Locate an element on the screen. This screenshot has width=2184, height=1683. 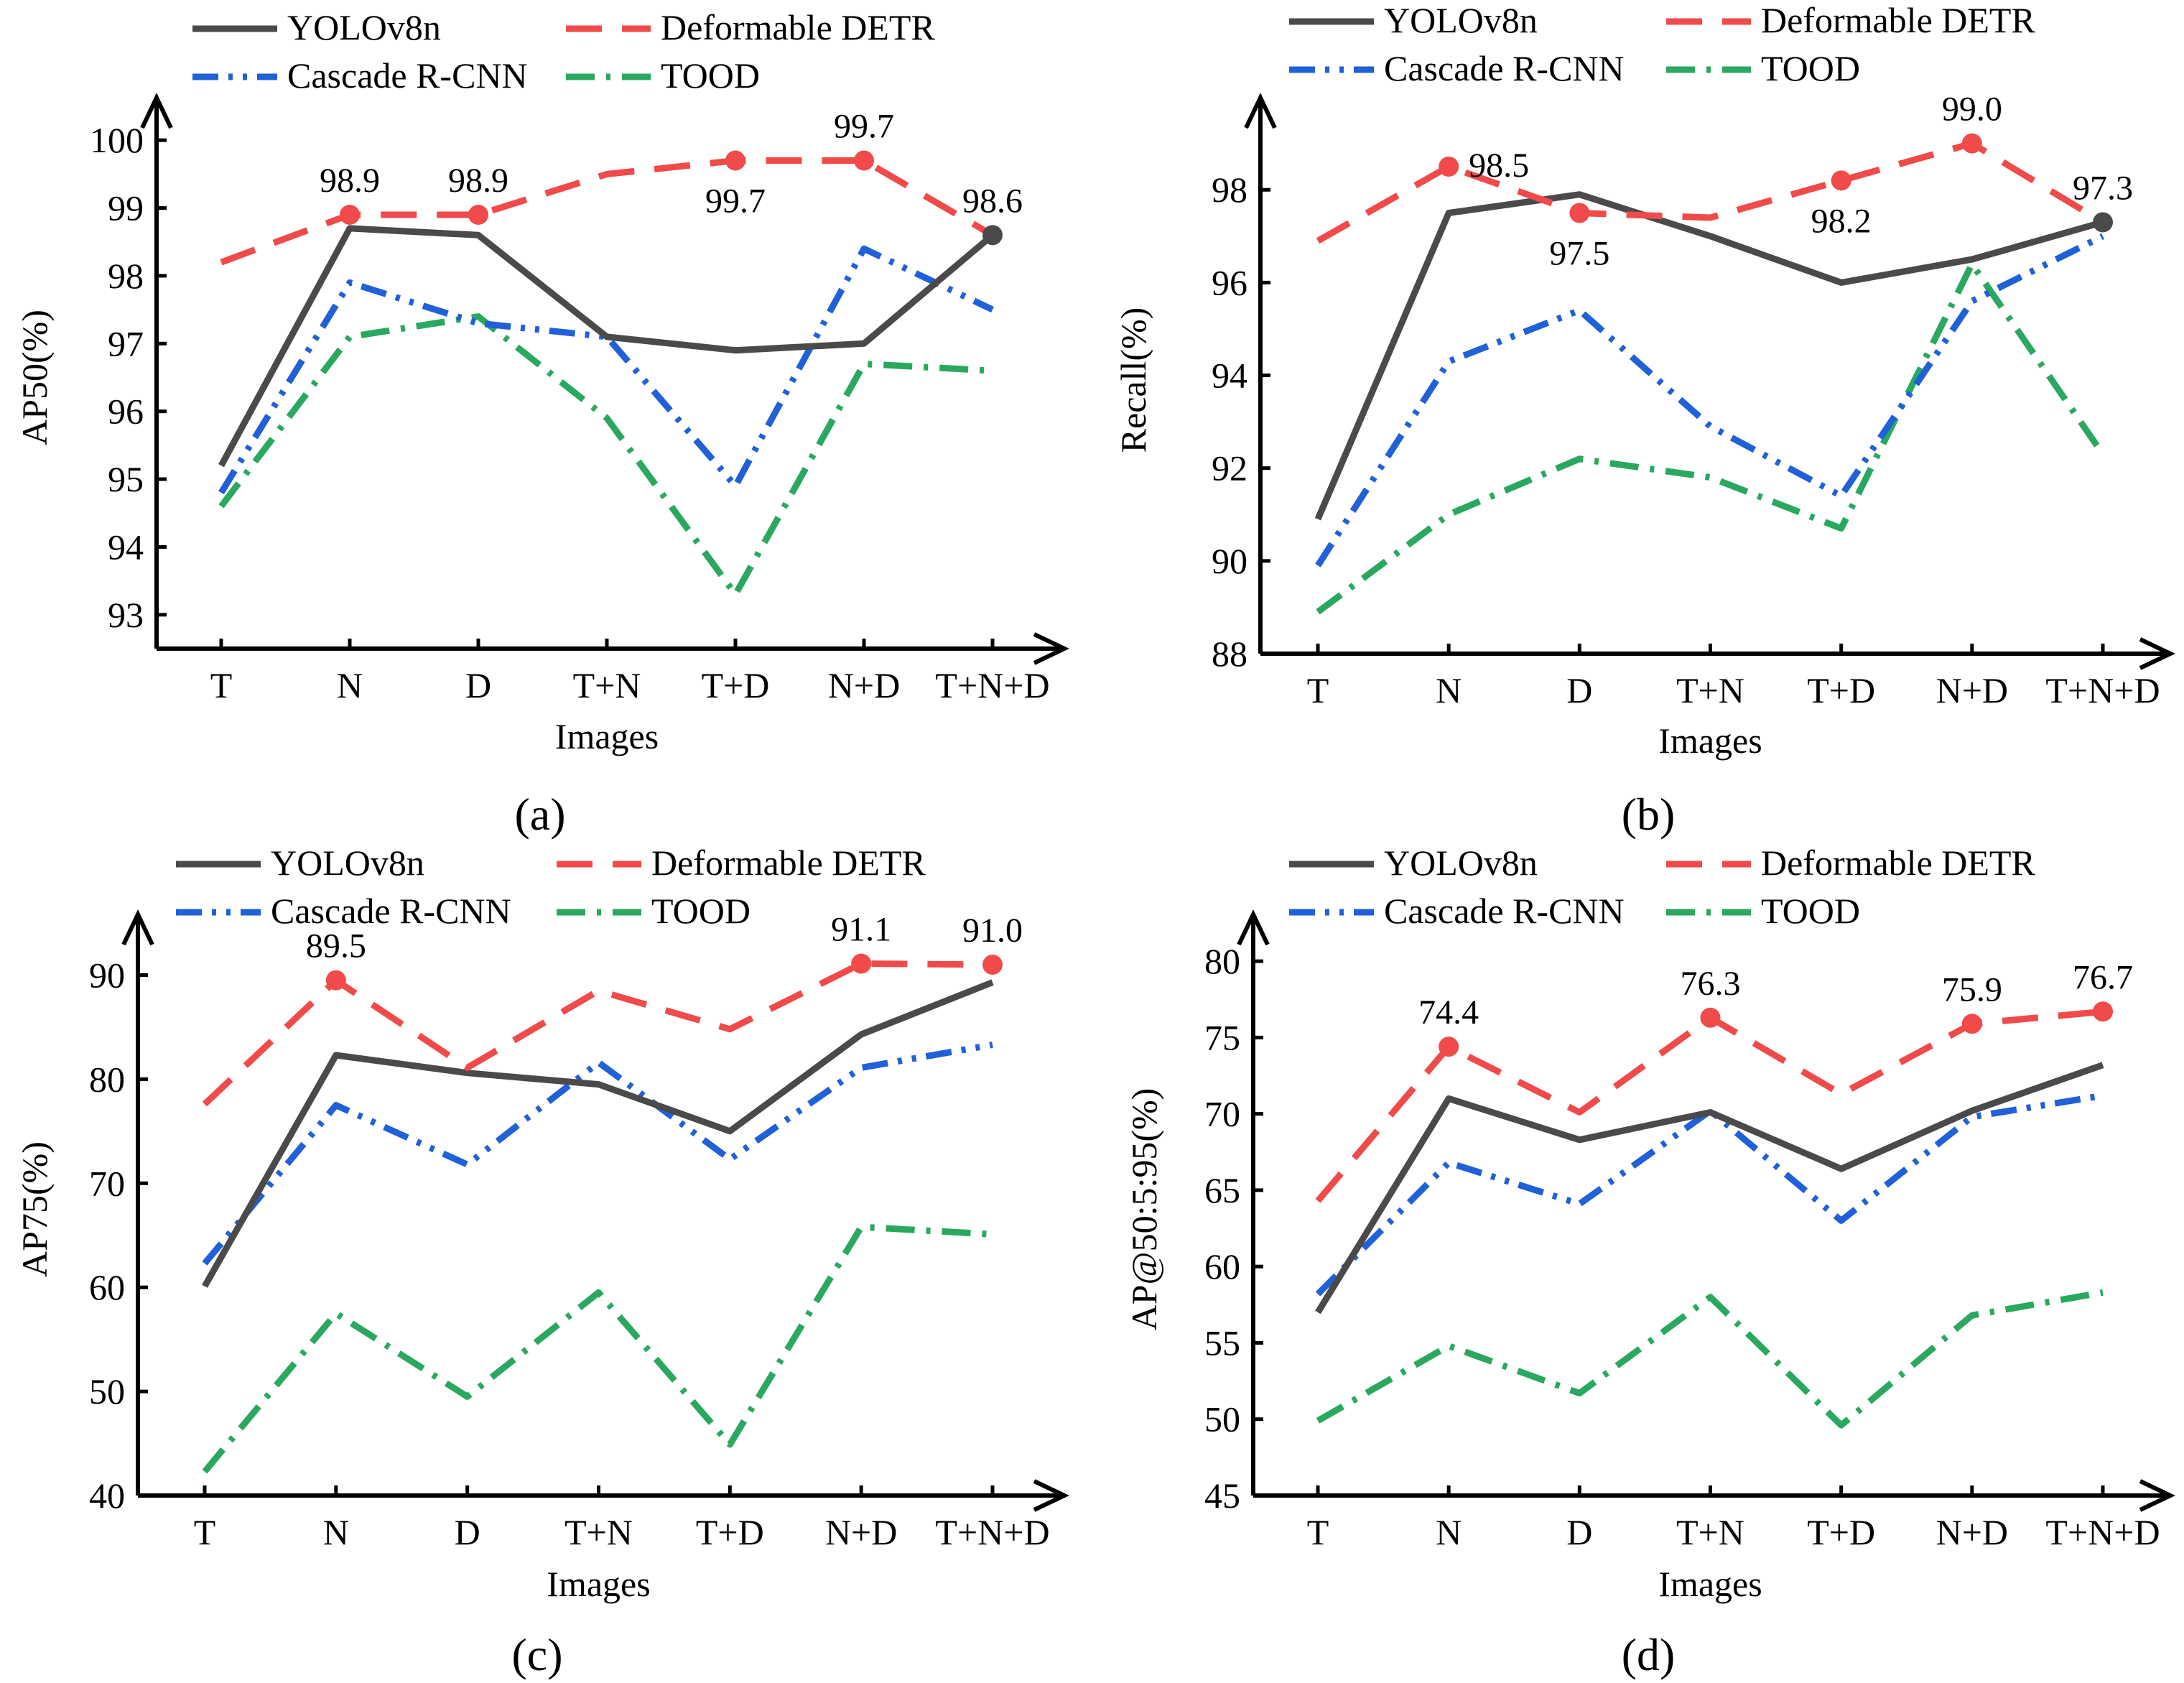
legend-entry: TOOD is located at coordinates (663, 75).